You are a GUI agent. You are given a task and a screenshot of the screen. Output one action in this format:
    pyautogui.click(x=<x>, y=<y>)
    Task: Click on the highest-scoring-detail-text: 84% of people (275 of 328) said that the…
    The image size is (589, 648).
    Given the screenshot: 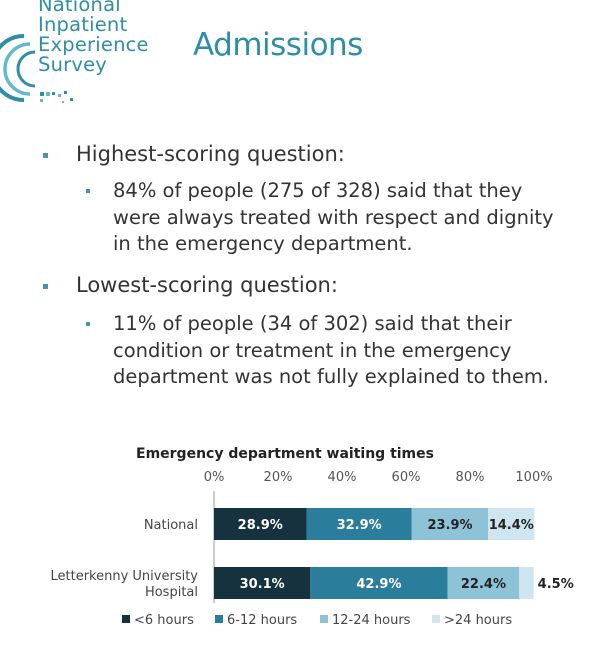 What is the action you would take?
    pyautogui.click(x=333, y=217)
    